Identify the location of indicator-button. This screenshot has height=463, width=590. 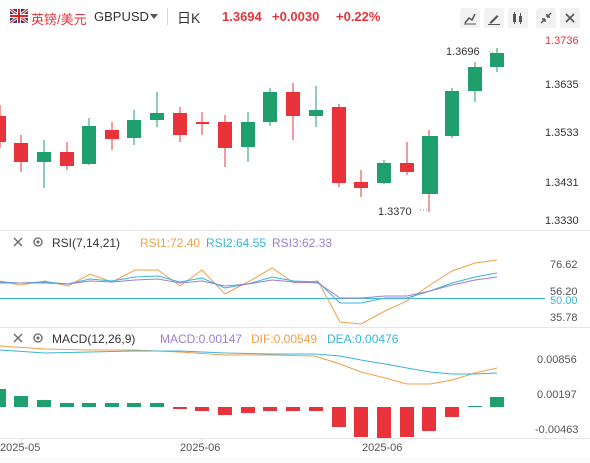
(518, 18).